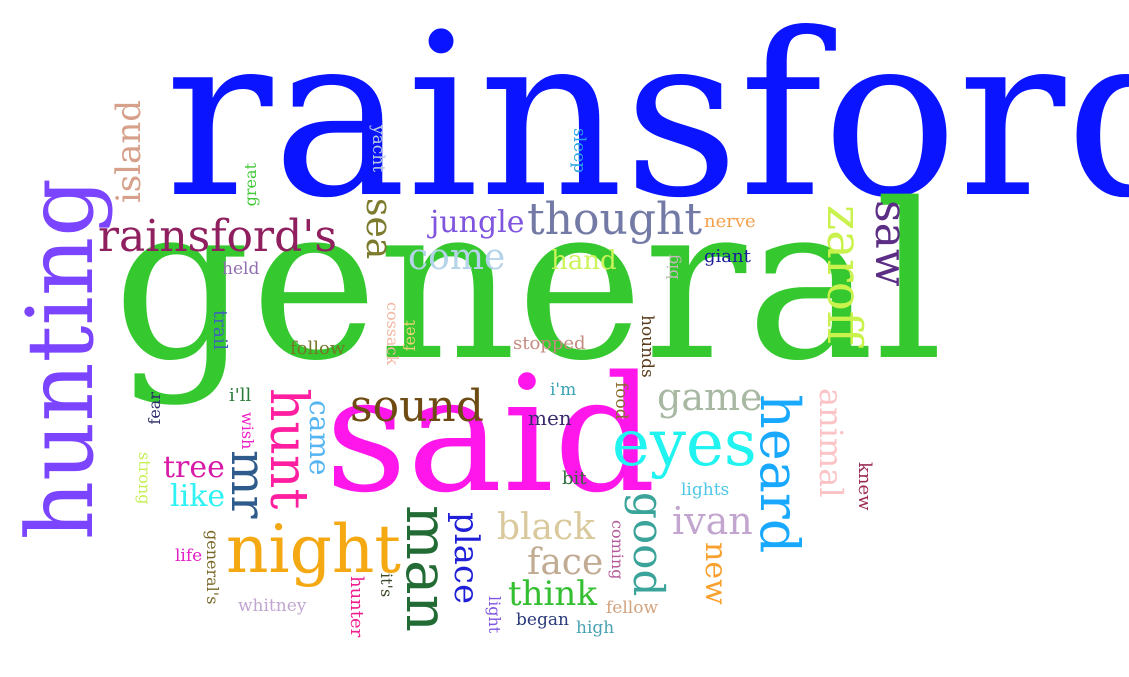  I want to click on word-feet: feet, so click(409, 336).